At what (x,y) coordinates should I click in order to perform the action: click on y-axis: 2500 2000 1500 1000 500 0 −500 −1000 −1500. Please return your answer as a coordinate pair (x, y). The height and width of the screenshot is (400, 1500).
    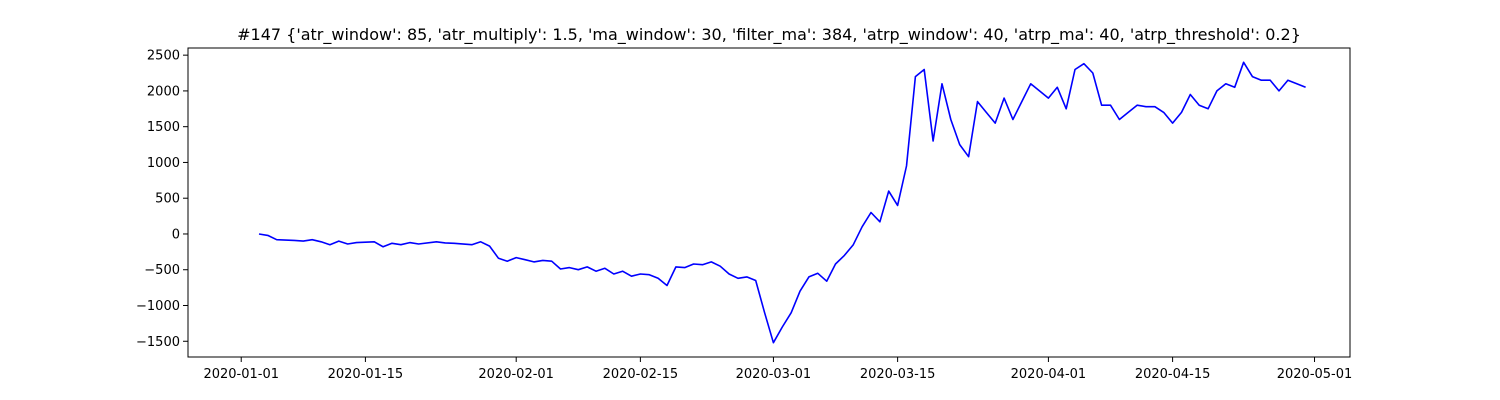
    Looking at the image, I should click on (162, 199).